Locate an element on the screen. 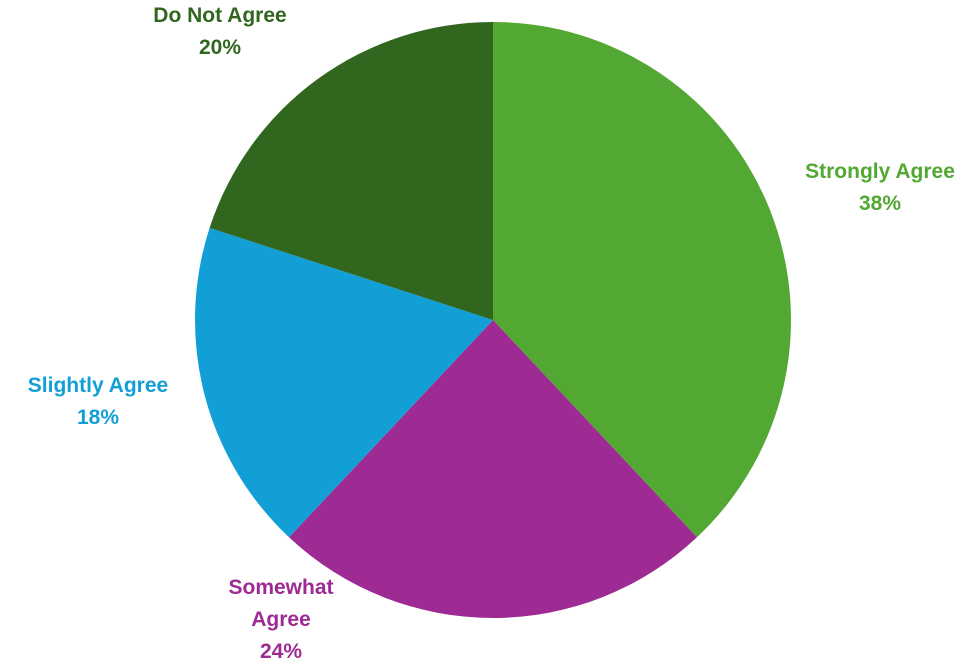 This screenshot has height=670, width=972. slice-label-do-not-agree: Do Not Agree 20% is located at coordinates (219, 31).